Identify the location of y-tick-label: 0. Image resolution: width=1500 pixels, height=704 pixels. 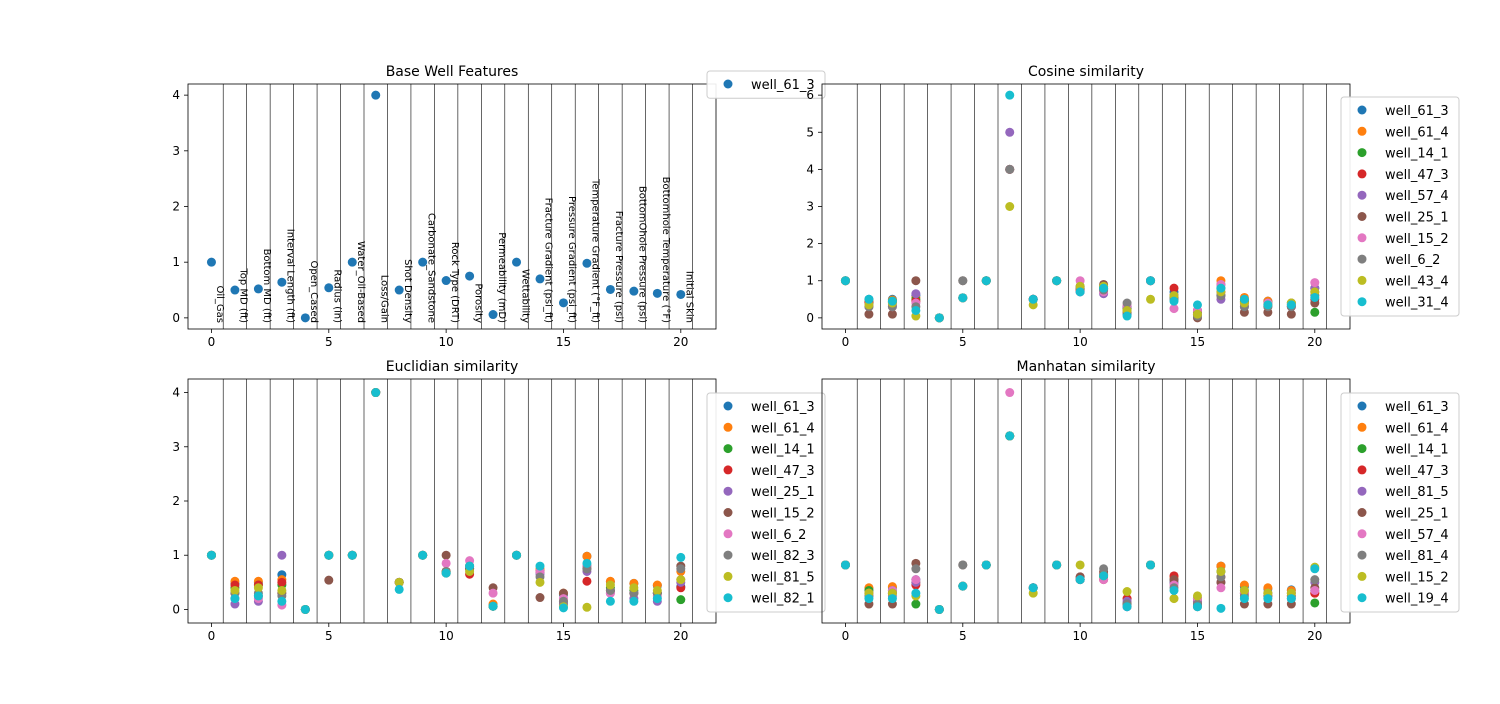
(176, 318).